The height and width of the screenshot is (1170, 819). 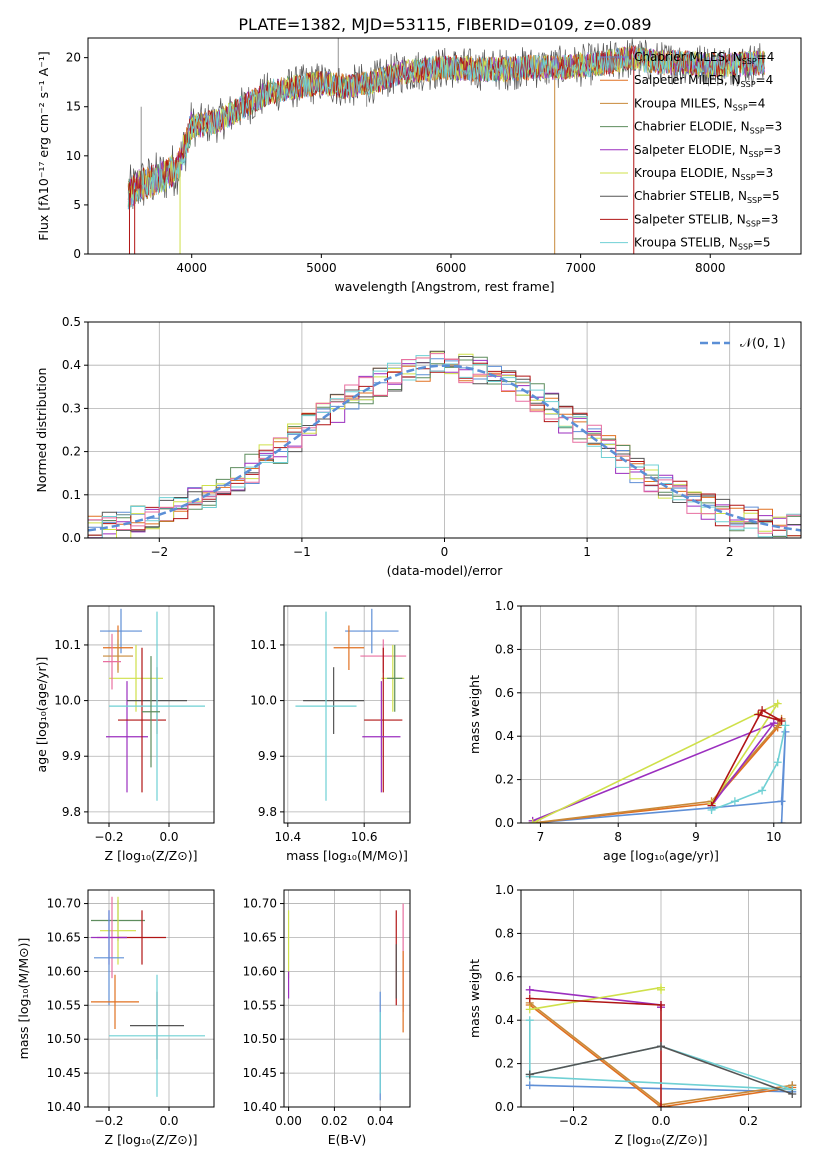 I want to click on x-tick-label: 5000, so click(x=321, y=268).